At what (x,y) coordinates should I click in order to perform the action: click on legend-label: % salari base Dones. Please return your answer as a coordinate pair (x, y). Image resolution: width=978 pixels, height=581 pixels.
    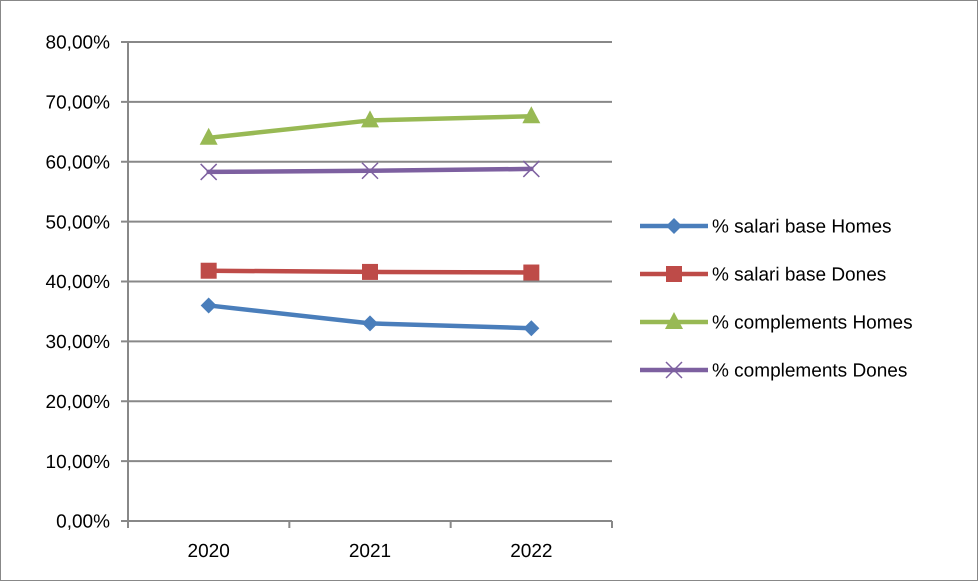
    Looking at the image, I should click on (799, 275).